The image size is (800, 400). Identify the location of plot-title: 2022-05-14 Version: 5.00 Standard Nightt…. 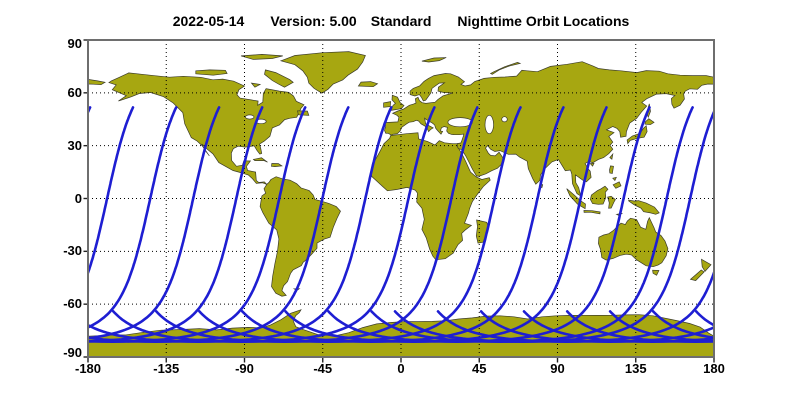
(401, 21).